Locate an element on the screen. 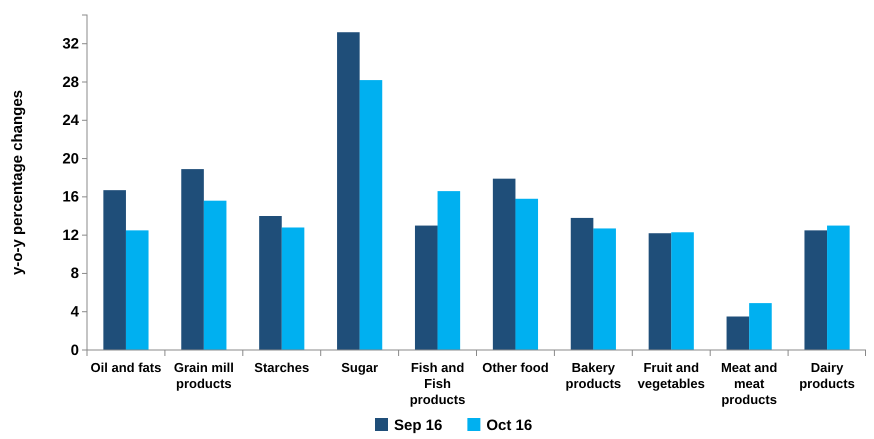 This screenshot has height=439, width=874. y-axis-title: y-o-y percentage changes is located at coordinates (17, 183).